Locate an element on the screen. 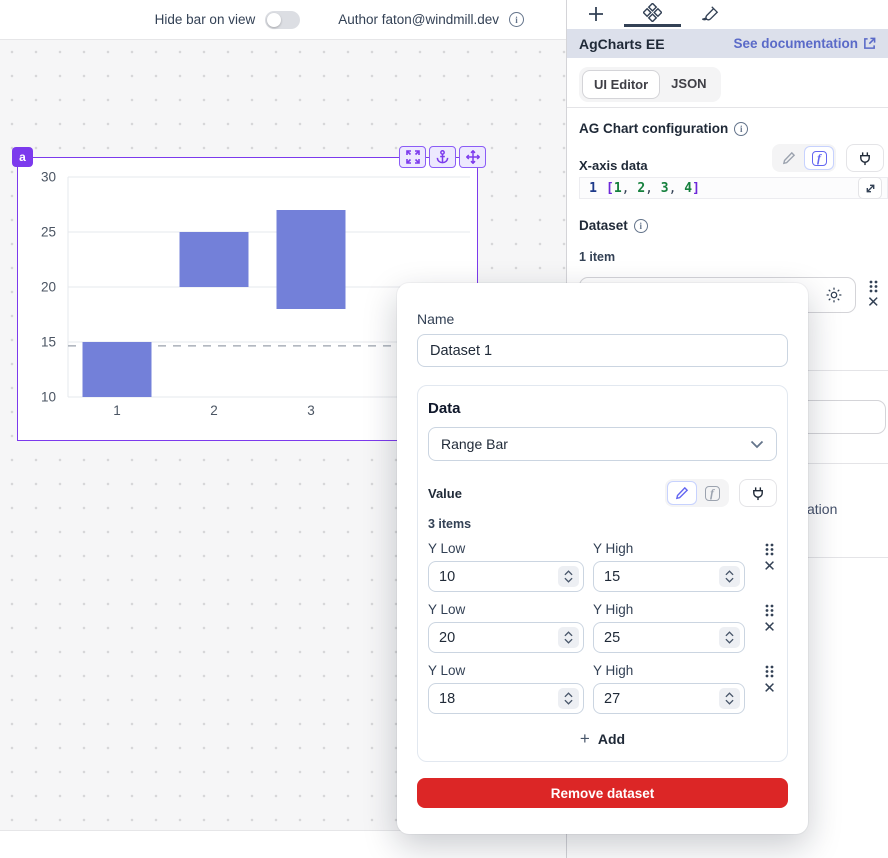 Image resolution: width=888 pixels, height=858 pixels. value-label: Value is located at coordinates (445, 493).